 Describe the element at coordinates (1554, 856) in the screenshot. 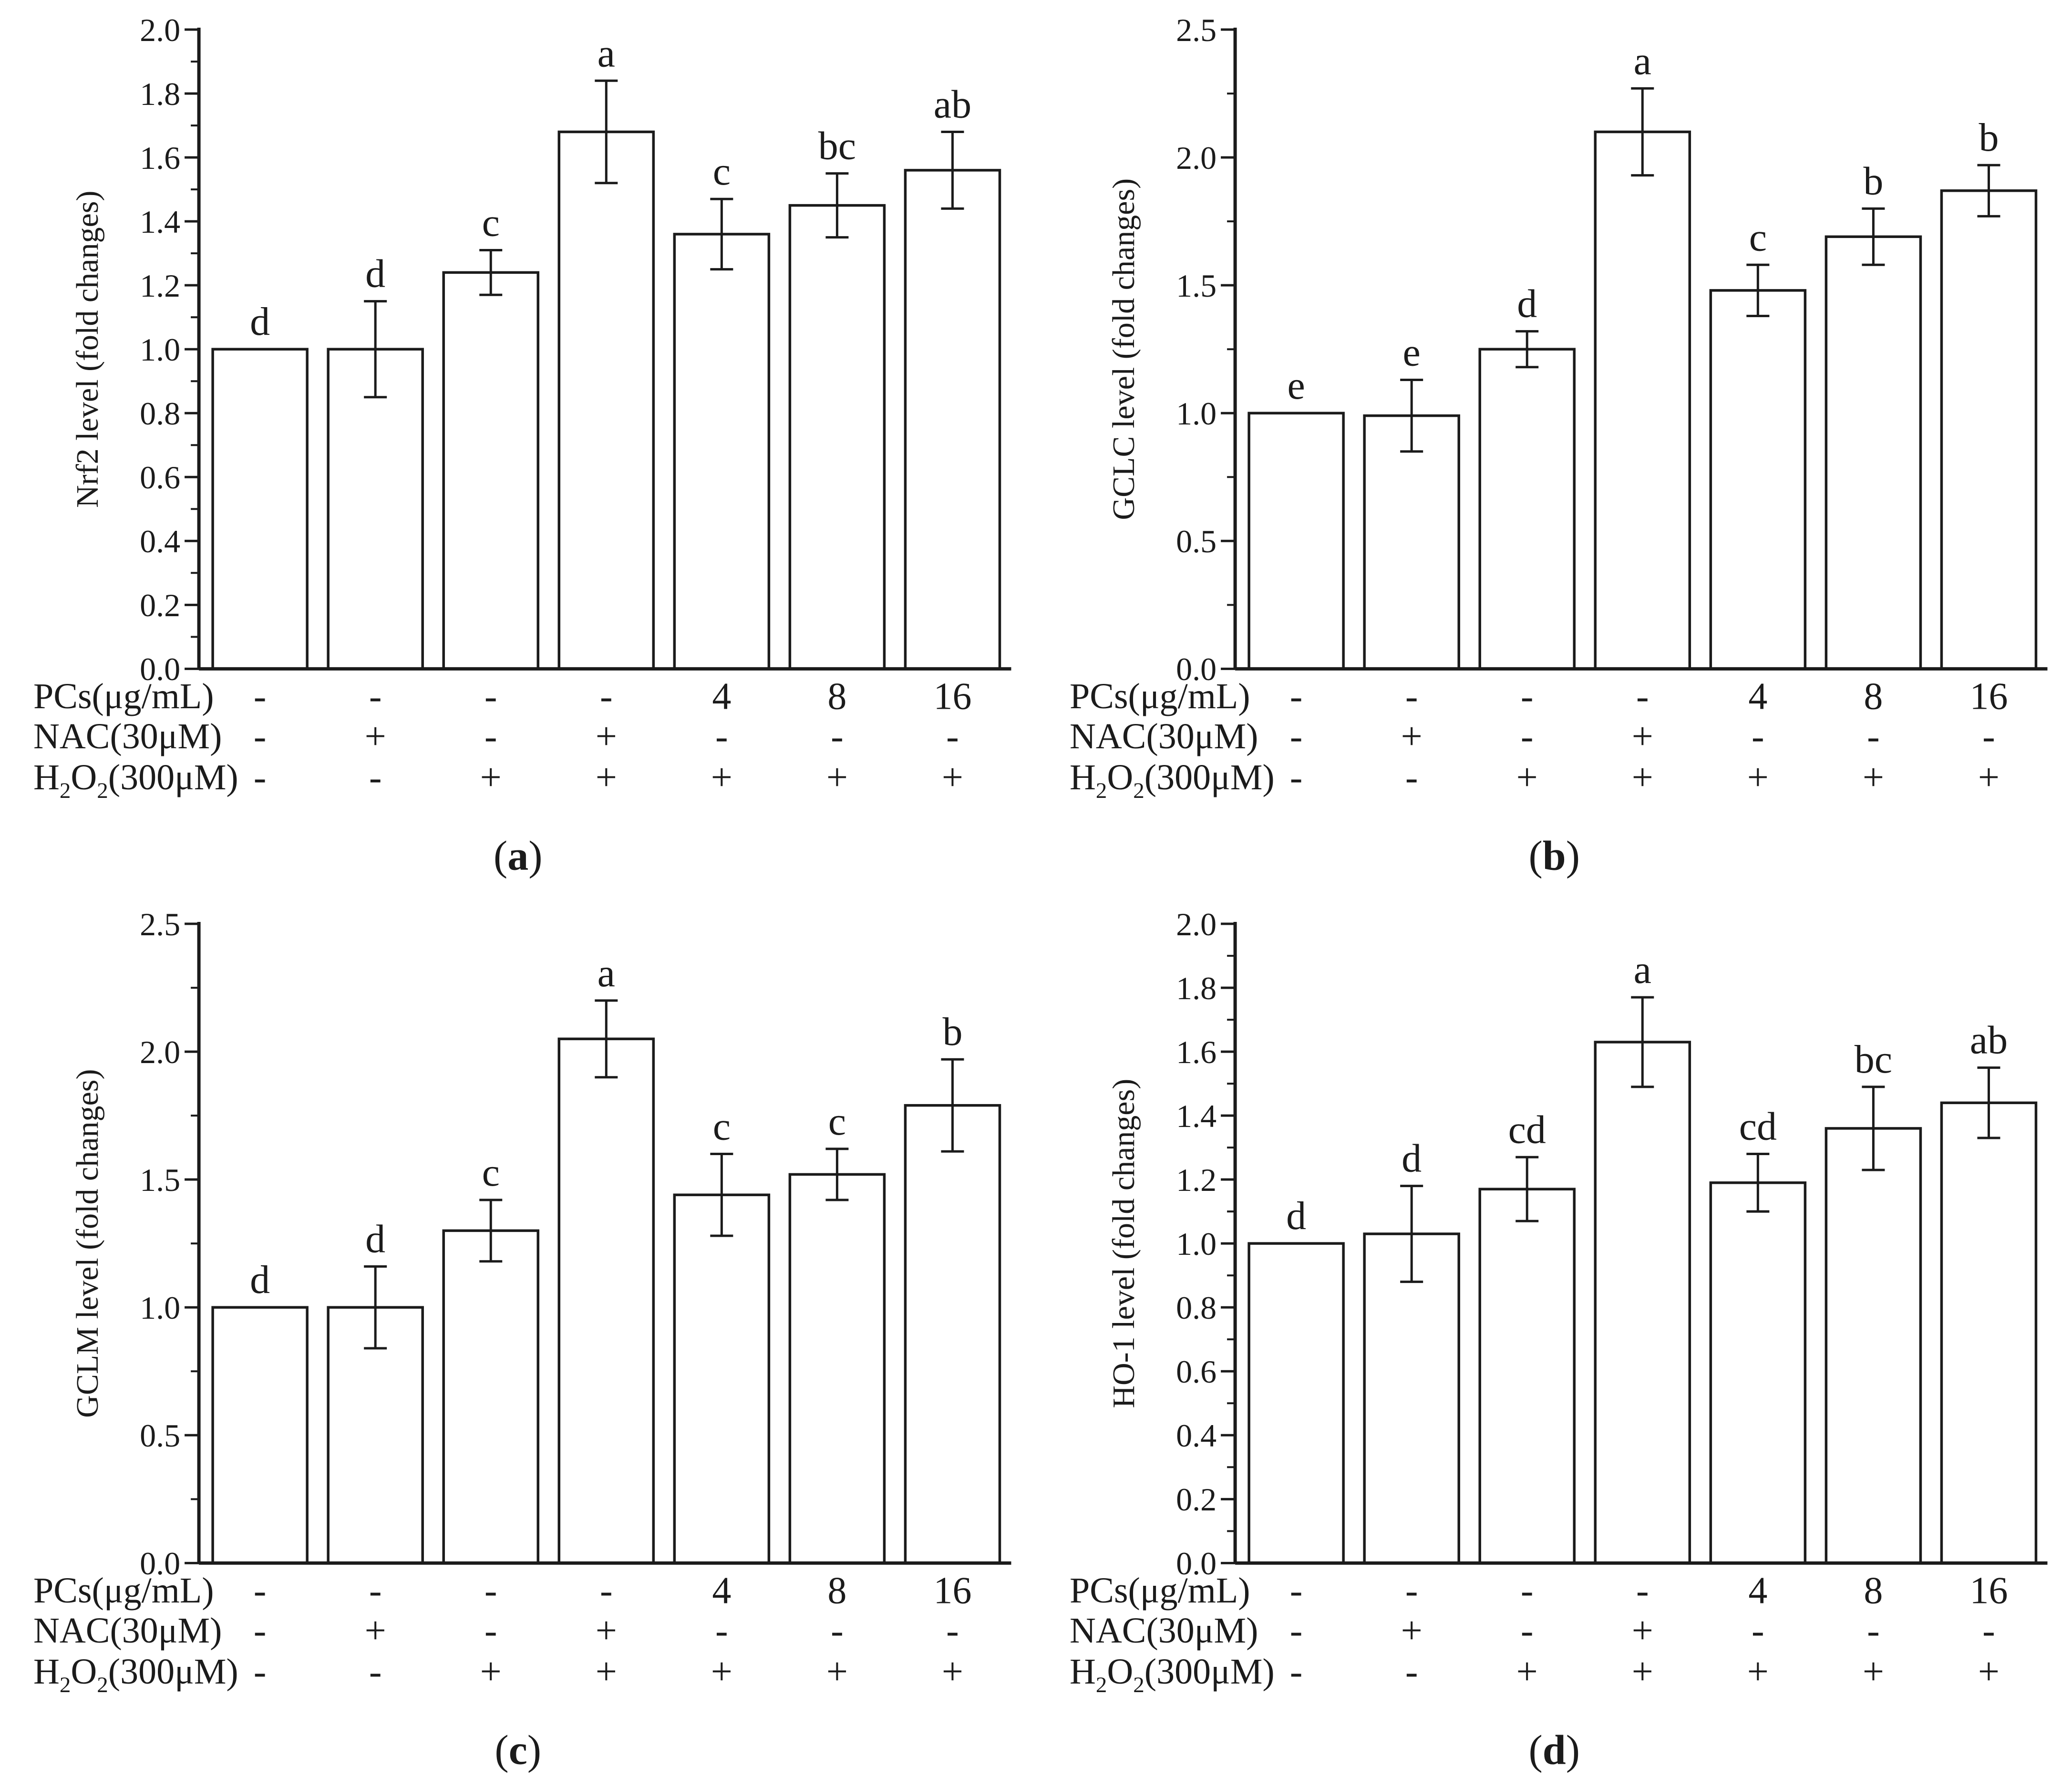

I see `panel-caption: (b)` at that location.